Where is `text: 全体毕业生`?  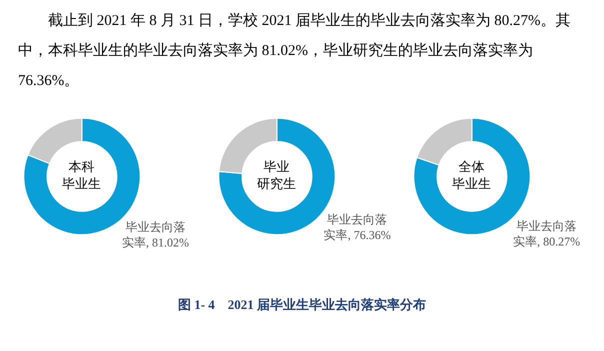
text: 全体毕业生 is located at coordinates (471, 176).